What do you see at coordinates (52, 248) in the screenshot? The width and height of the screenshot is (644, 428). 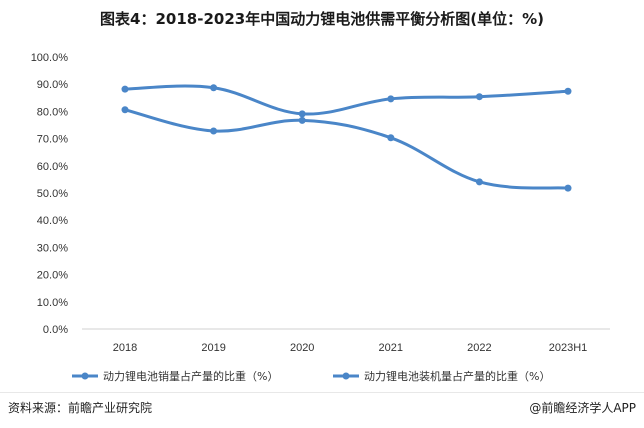 I see `y-tick-label: 30.0%` at bounding box center [52, 248].